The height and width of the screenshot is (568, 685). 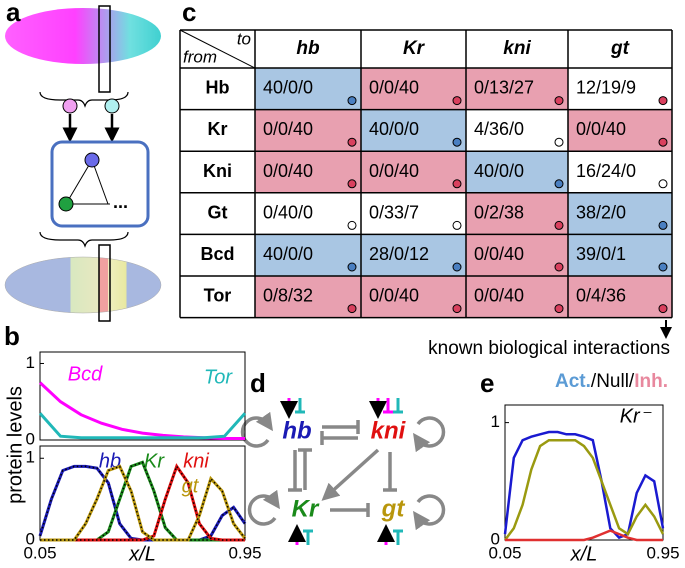 What do you see at coordinates (218, 296) in the screenshot?
I see `row-label: Tor` at bounding box center [218, 296].